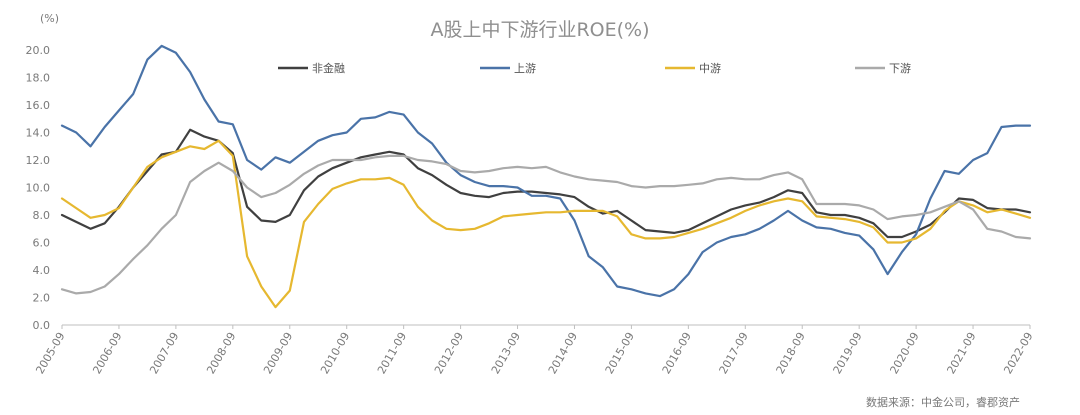 The width and height of the screenshot is (1080, 415). Describe the element at coordinates (620, 353) in the screenshot. I see `x-tick-label: 2015-09` at that location.